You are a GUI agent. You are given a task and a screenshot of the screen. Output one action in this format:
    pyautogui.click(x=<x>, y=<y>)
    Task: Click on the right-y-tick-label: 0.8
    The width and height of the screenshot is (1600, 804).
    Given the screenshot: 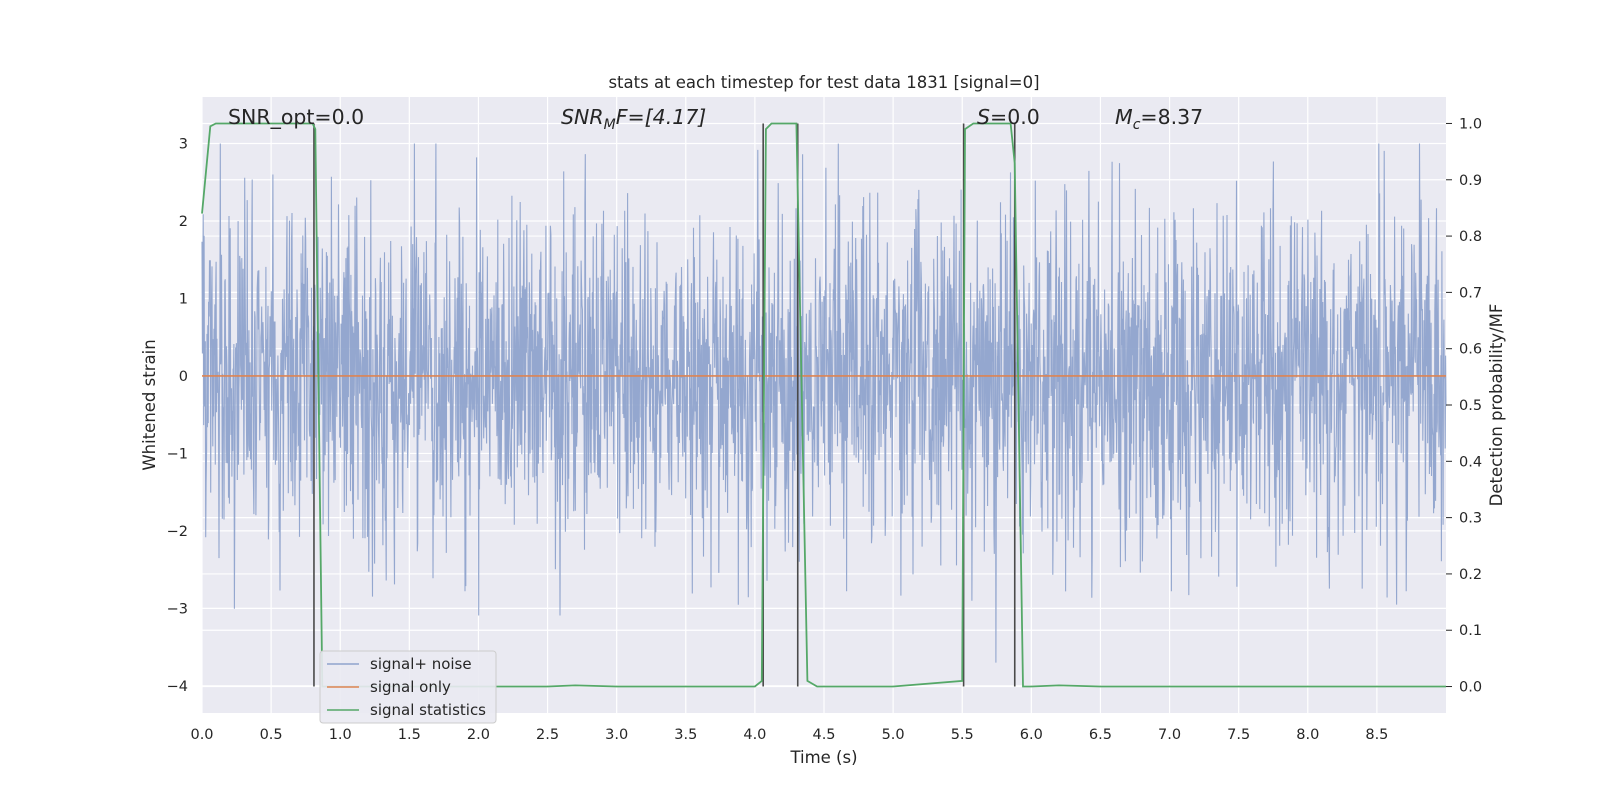 What is the action you would take?
    pyautogui.click(x=1470, y=237)
    